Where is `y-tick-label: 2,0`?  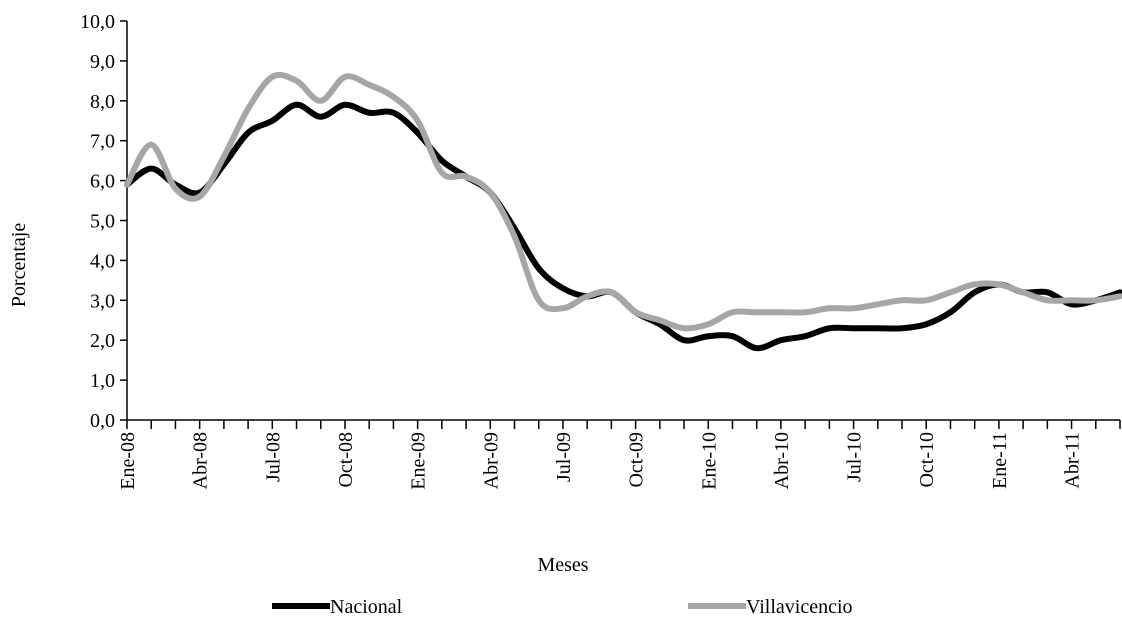
y-tick-label: 2,0 is located at coordinates (102, 341).